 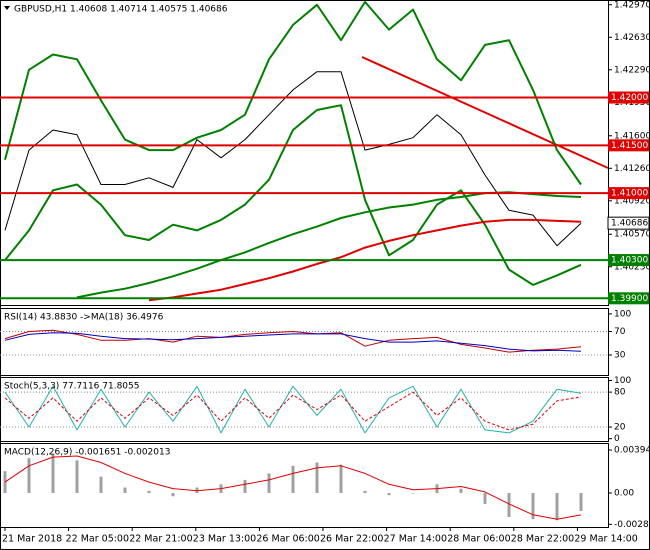 What do you see at coordinates (632, 169) in the screenshot?
I see `y-tick-label: 1.41260` at bounding box center [632, 169].